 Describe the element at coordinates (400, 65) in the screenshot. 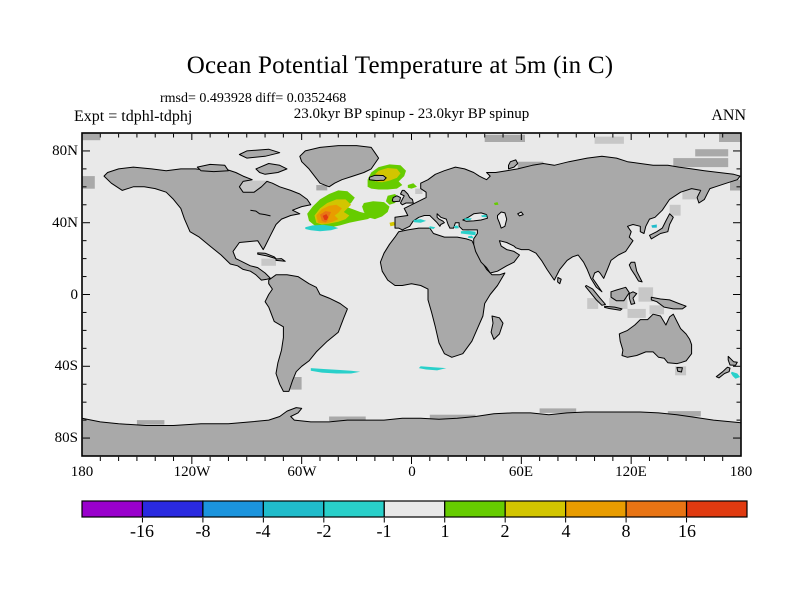

I see `page-title: Ocean Potential Temperature at 5m (in C)` at that location.